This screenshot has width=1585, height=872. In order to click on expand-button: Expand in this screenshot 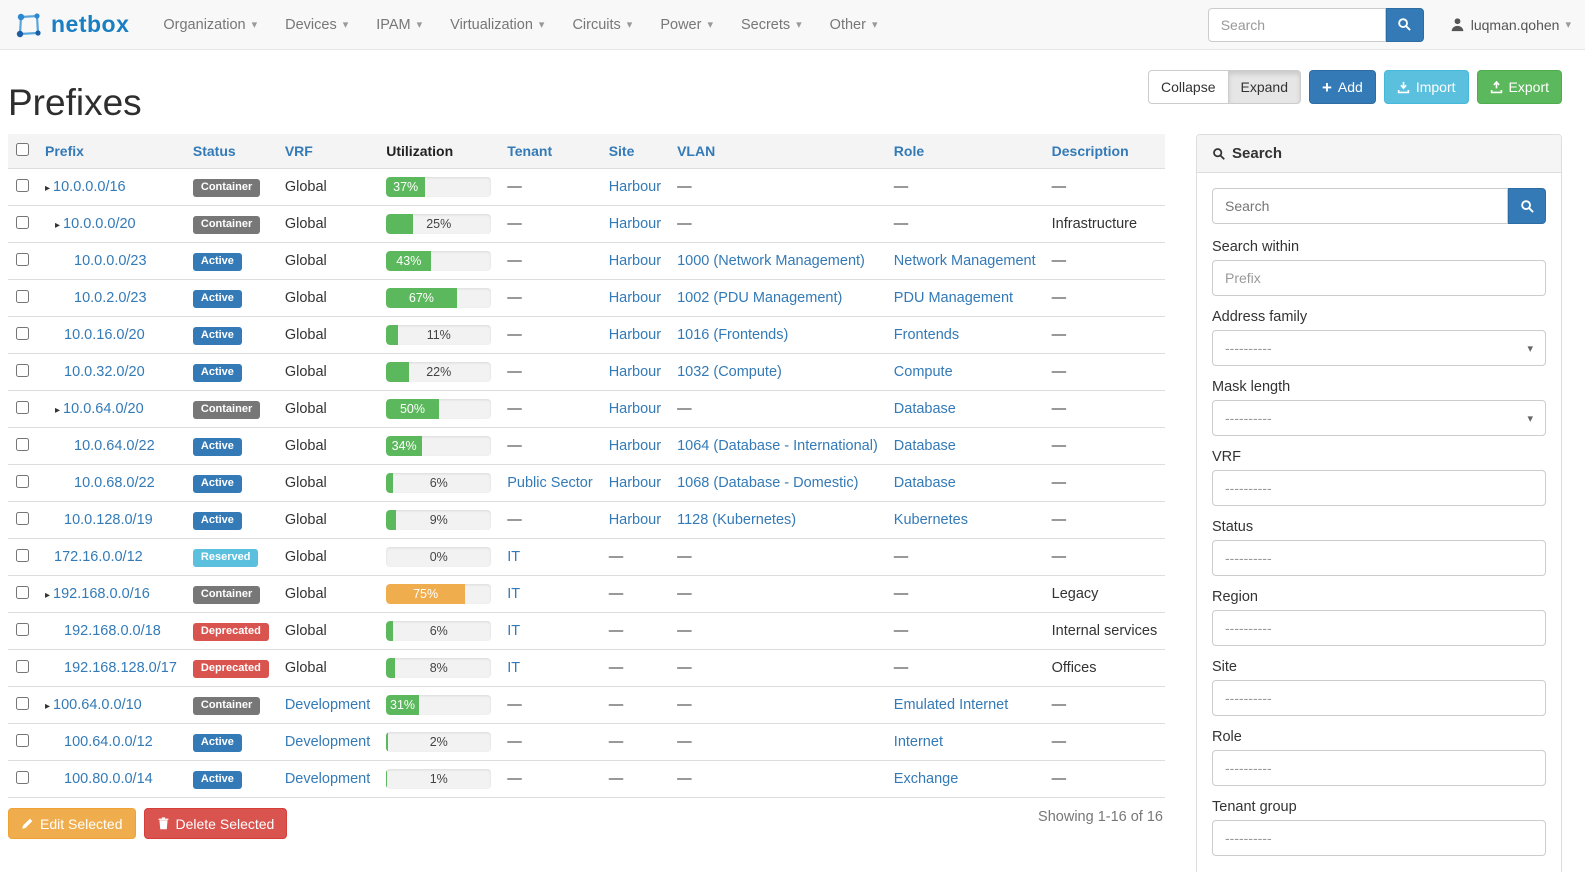, I will do `click(1264, 87)`.